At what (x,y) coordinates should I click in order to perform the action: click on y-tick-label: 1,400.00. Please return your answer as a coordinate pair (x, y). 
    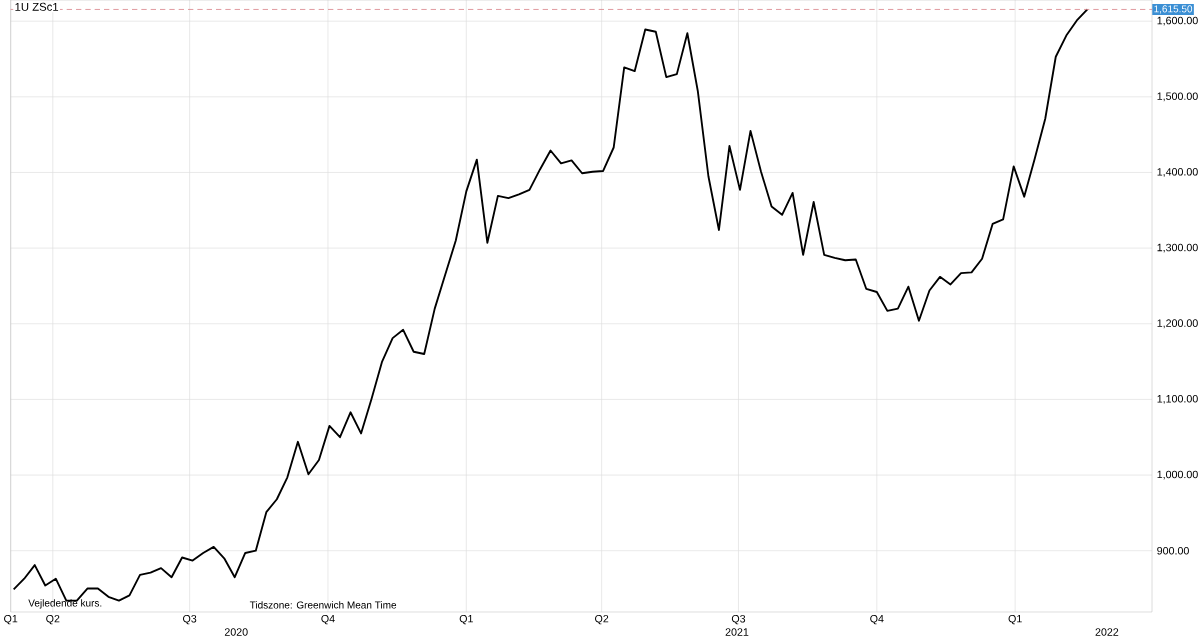
    Looking at the image, I should click on (1177, 172).